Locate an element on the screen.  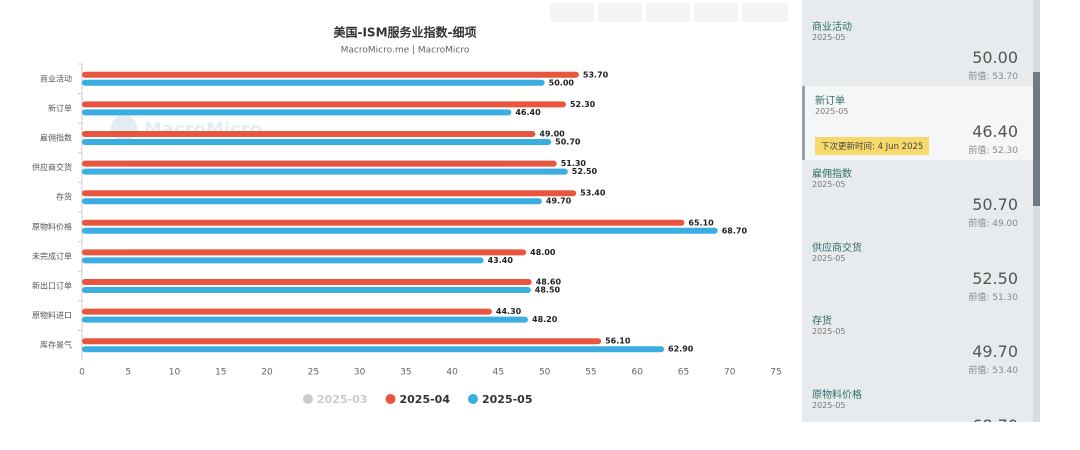
x-tick-label: 0 is located at coordinates (82, 373).